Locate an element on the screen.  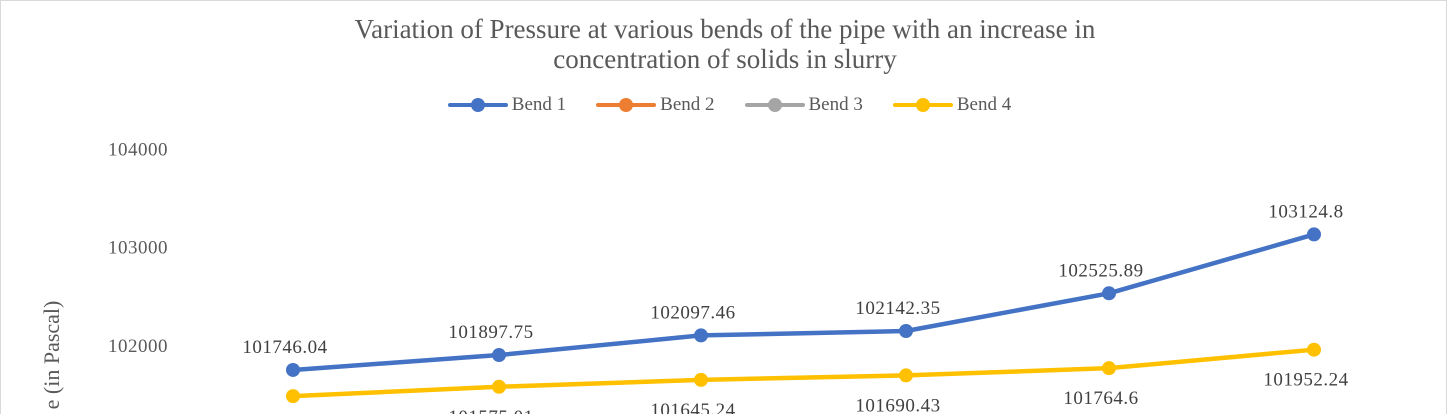
legend-item: Bend 3 is located at coordinates (803, 105).